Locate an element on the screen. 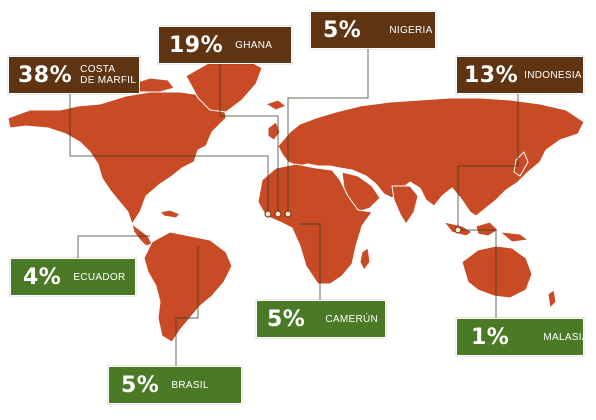 Image resolution: width=596 pixels, height=420 pixels. north-america-landmass is located at coordinates (117, 158).